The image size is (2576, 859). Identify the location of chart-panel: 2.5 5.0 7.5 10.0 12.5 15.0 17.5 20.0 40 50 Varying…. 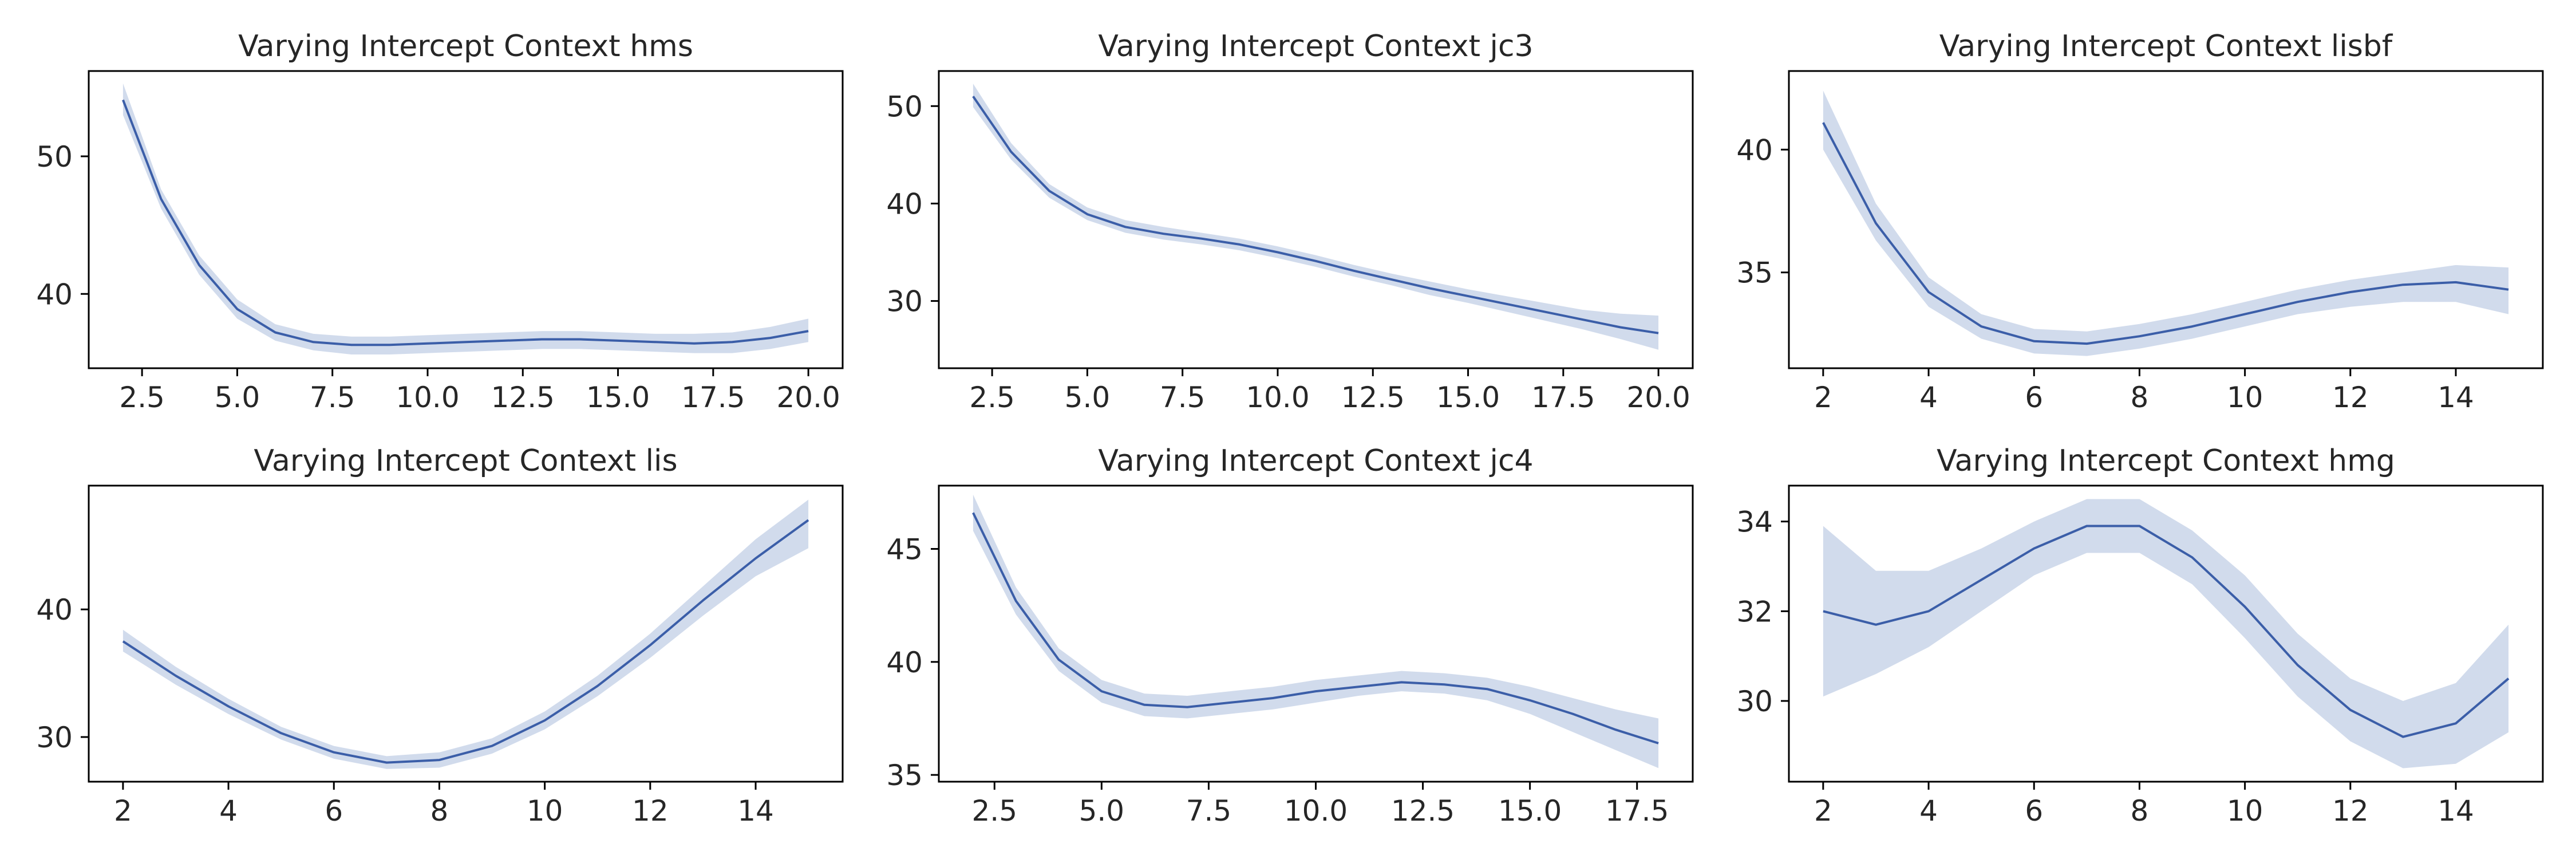
(440, 221).